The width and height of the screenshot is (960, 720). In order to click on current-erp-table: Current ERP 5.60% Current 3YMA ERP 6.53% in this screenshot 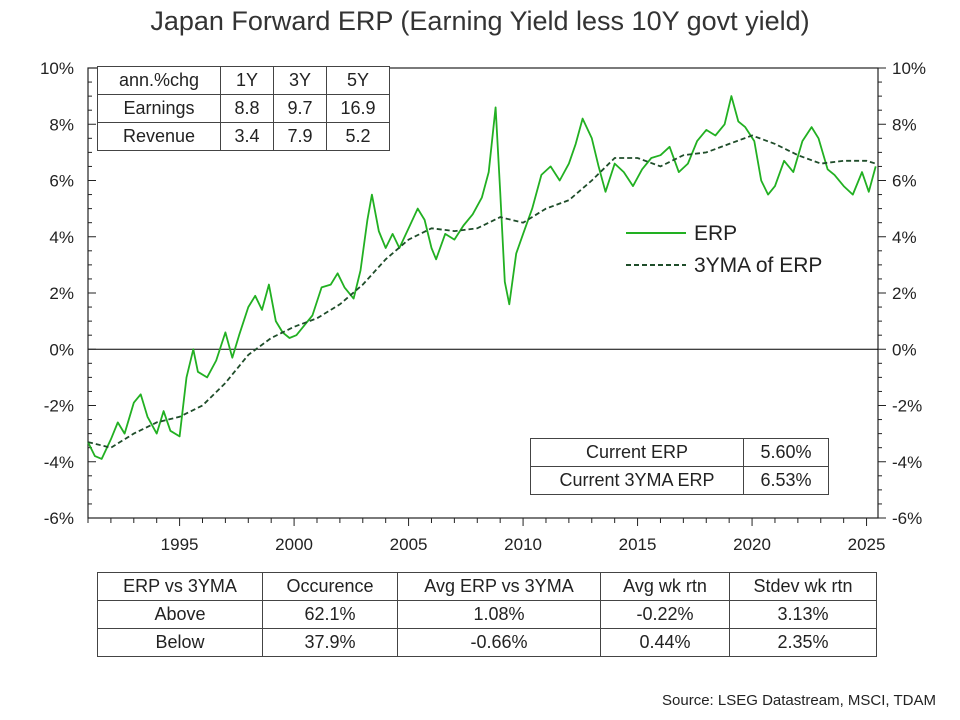, I will do `click(679, 466)`.